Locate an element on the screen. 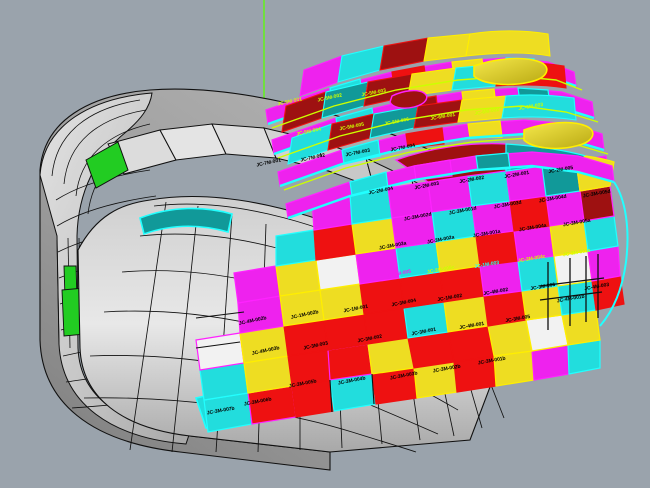  deck-layer-2-webs is located at coordinates (432, 129).